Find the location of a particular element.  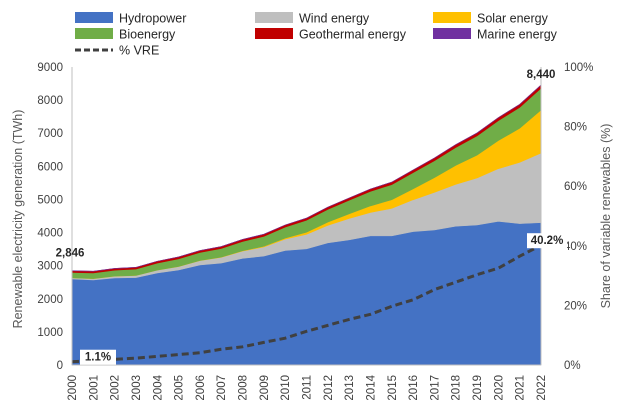

x-tick: 2017 is located at coordinates (435, 388).